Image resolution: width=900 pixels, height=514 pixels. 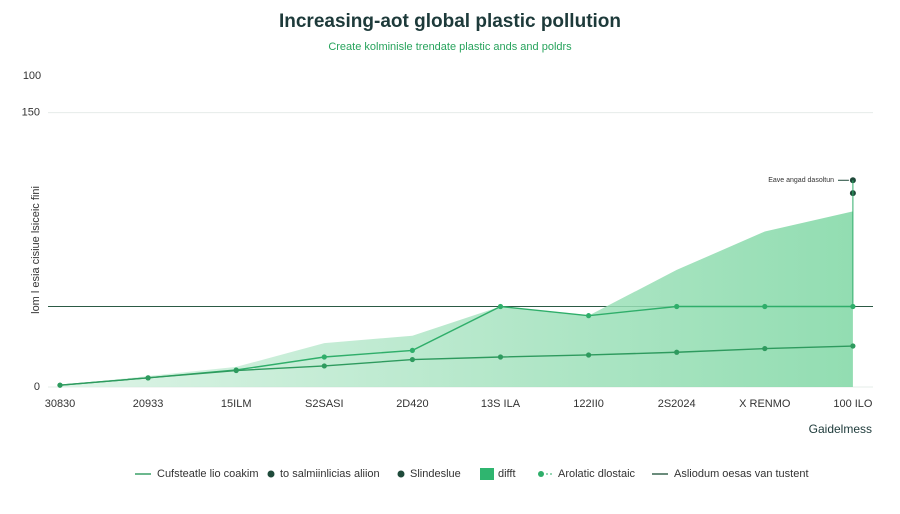 I want to click on x-tick-label: X RENMO, so click(x=765, y=404).